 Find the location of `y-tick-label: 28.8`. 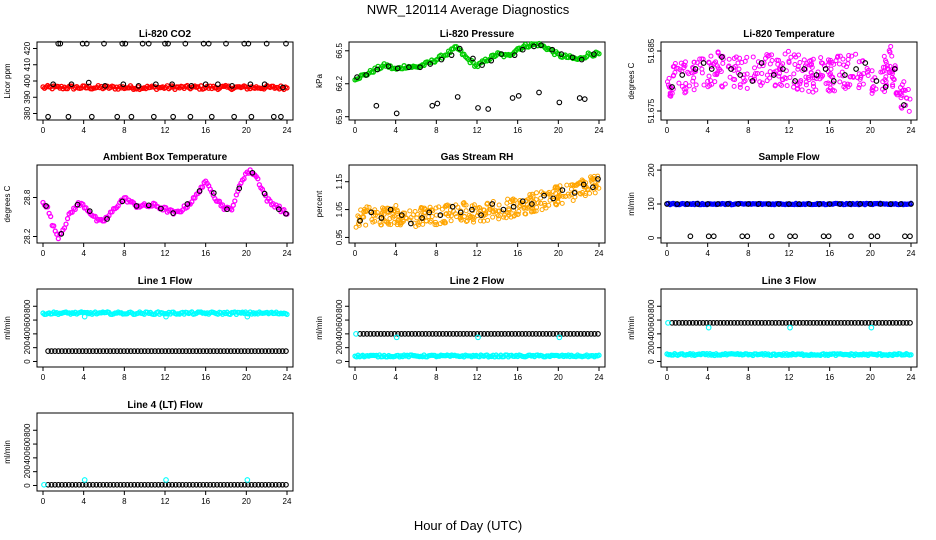

y-tick-label: 28.8 is located at coordinates (27, 197).